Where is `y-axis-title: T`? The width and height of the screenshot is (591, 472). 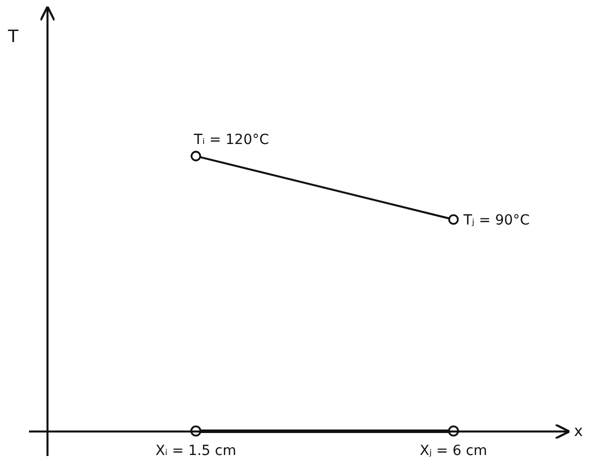
y-axis-title: T is located at coordinates (13, 37).